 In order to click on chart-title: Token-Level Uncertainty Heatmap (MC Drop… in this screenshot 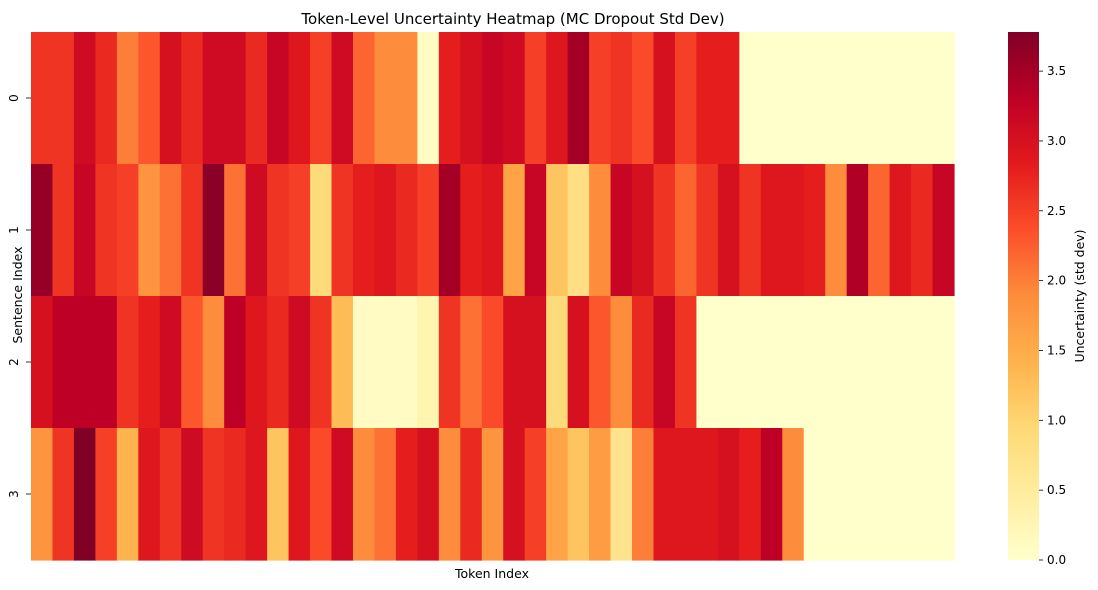, I will do `click(512, 19)`.